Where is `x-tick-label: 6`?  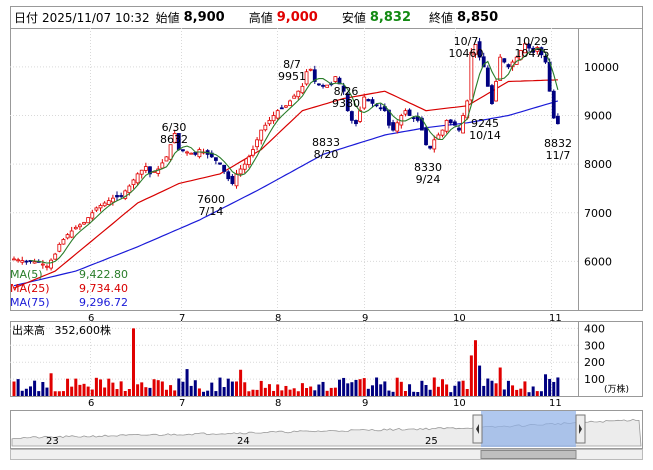 x-tick-label: 6 is located at coordinates (91, 318).